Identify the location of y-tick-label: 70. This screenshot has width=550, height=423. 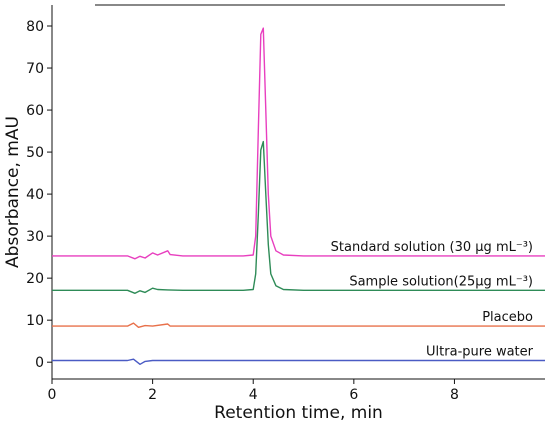
(35, 69).